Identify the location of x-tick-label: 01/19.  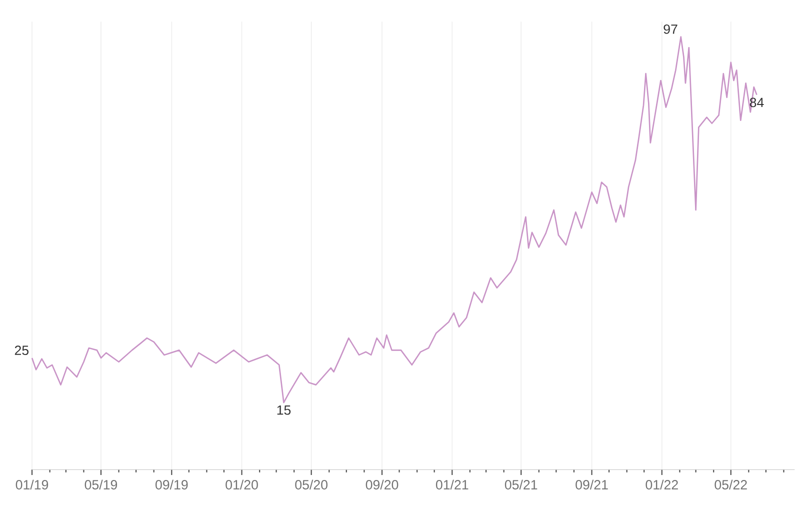
(32, 485).